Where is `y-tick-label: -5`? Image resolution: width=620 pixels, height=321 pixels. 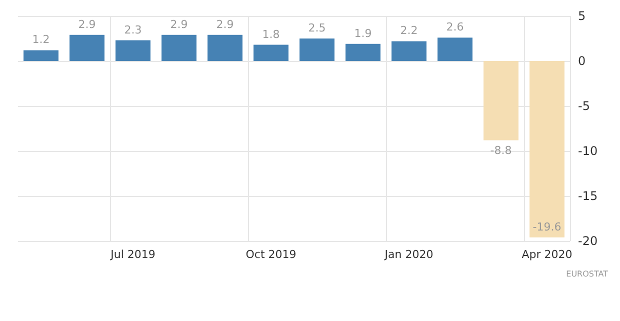
y-tick-label: -5 is located at coordinates (584, 106).